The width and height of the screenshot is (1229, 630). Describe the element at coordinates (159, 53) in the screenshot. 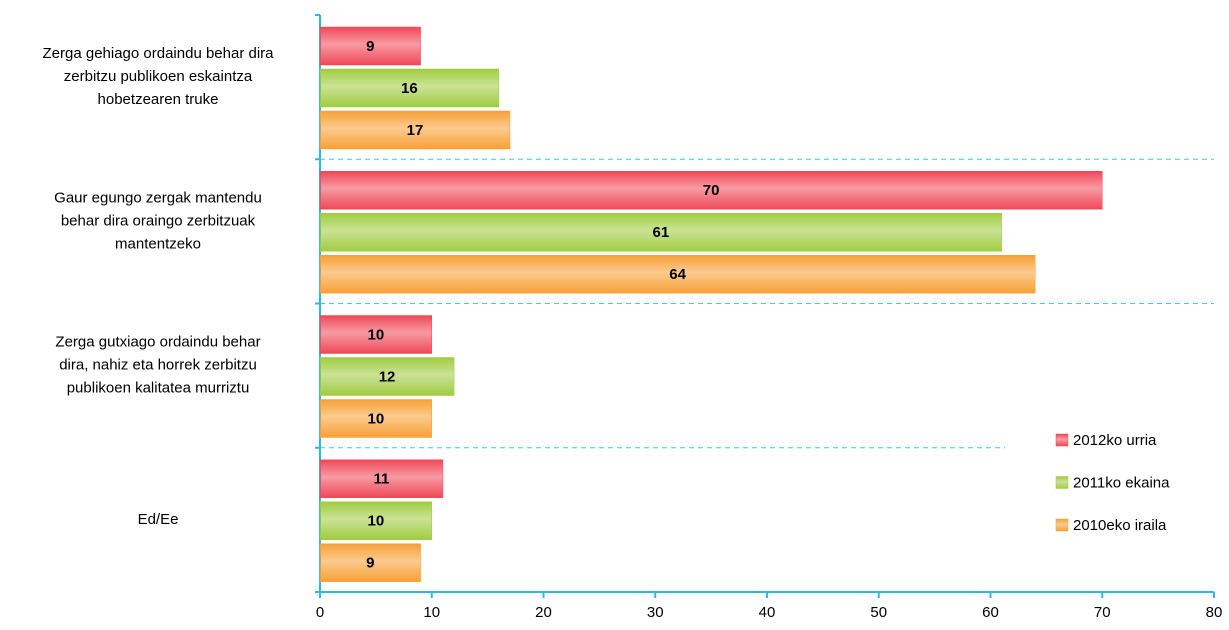

I see `category-line: Zerga gehiago ordaindu behar dira` at that location.